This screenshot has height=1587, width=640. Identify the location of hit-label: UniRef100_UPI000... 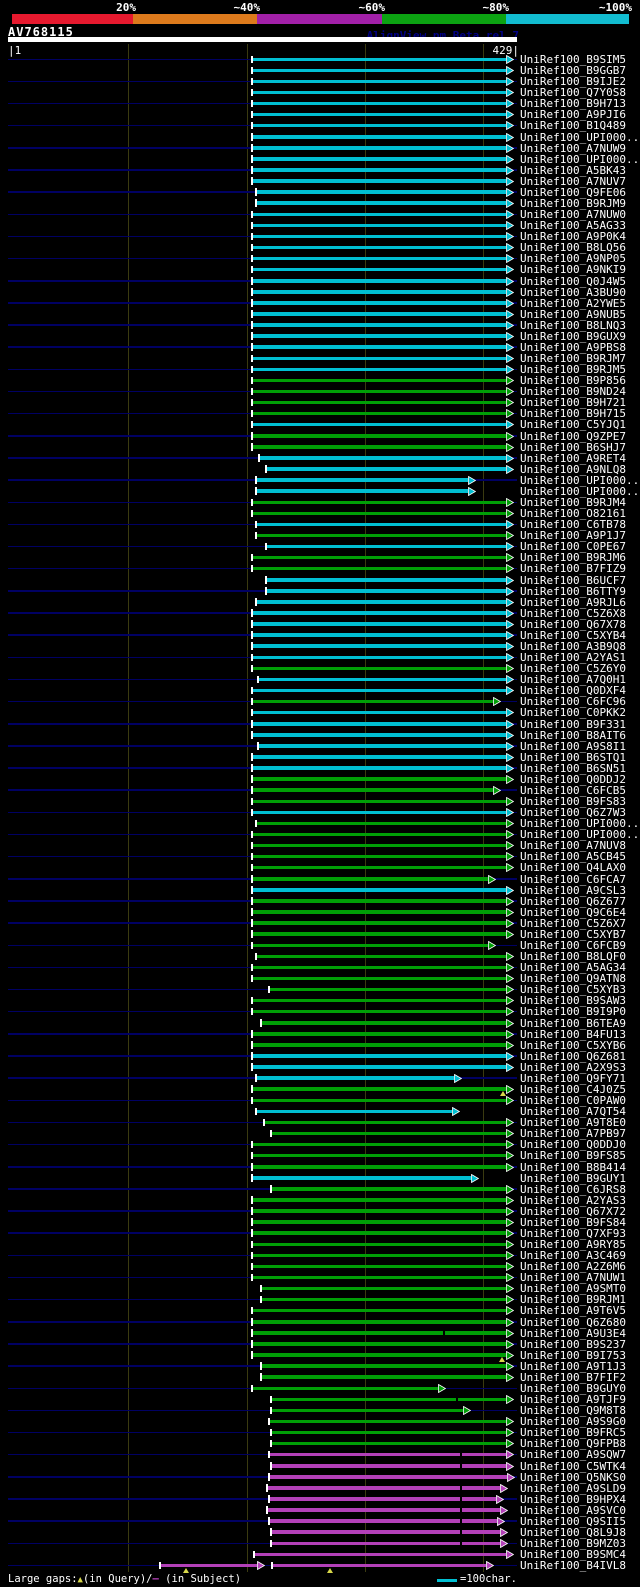
(580, 480).